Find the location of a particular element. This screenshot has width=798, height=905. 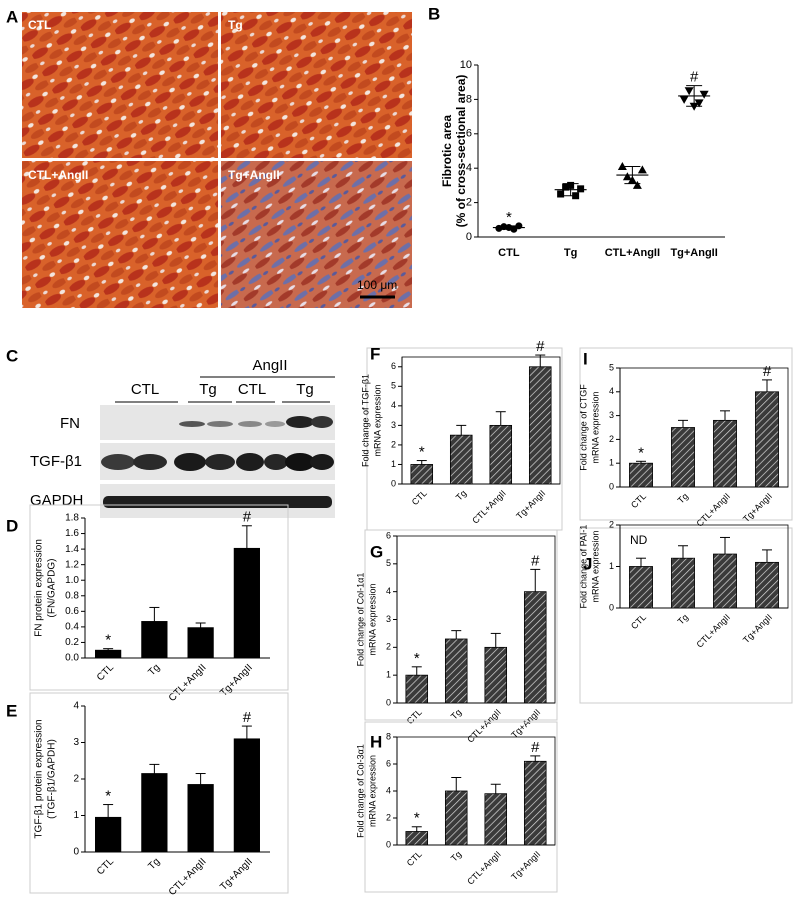

y-axis-label: Fold change of CTGF is located at coordinates (583, 427).